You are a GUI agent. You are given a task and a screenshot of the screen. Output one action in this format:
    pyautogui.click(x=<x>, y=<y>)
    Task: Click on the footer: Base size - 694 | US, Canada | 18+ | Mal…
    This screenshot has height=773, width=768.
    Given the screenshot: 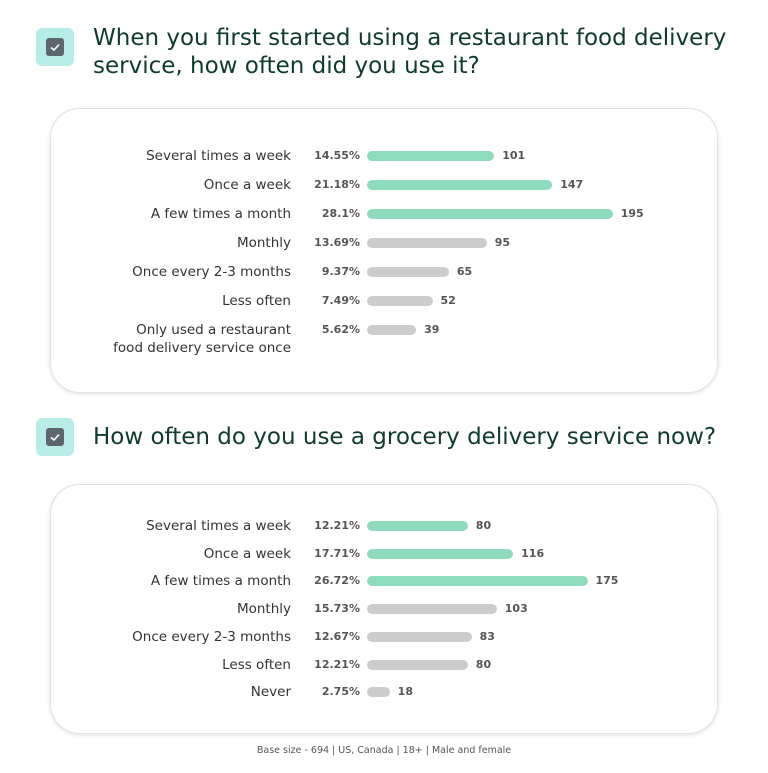 What is the action you would take?
    pyautogui.click(x=384, y=750)
    